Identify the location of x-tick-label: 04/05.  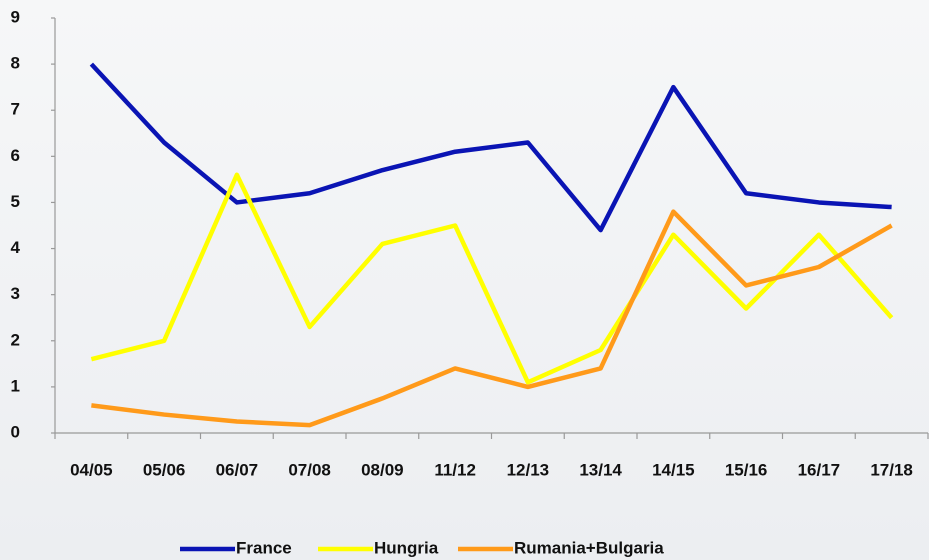
(91, 469).